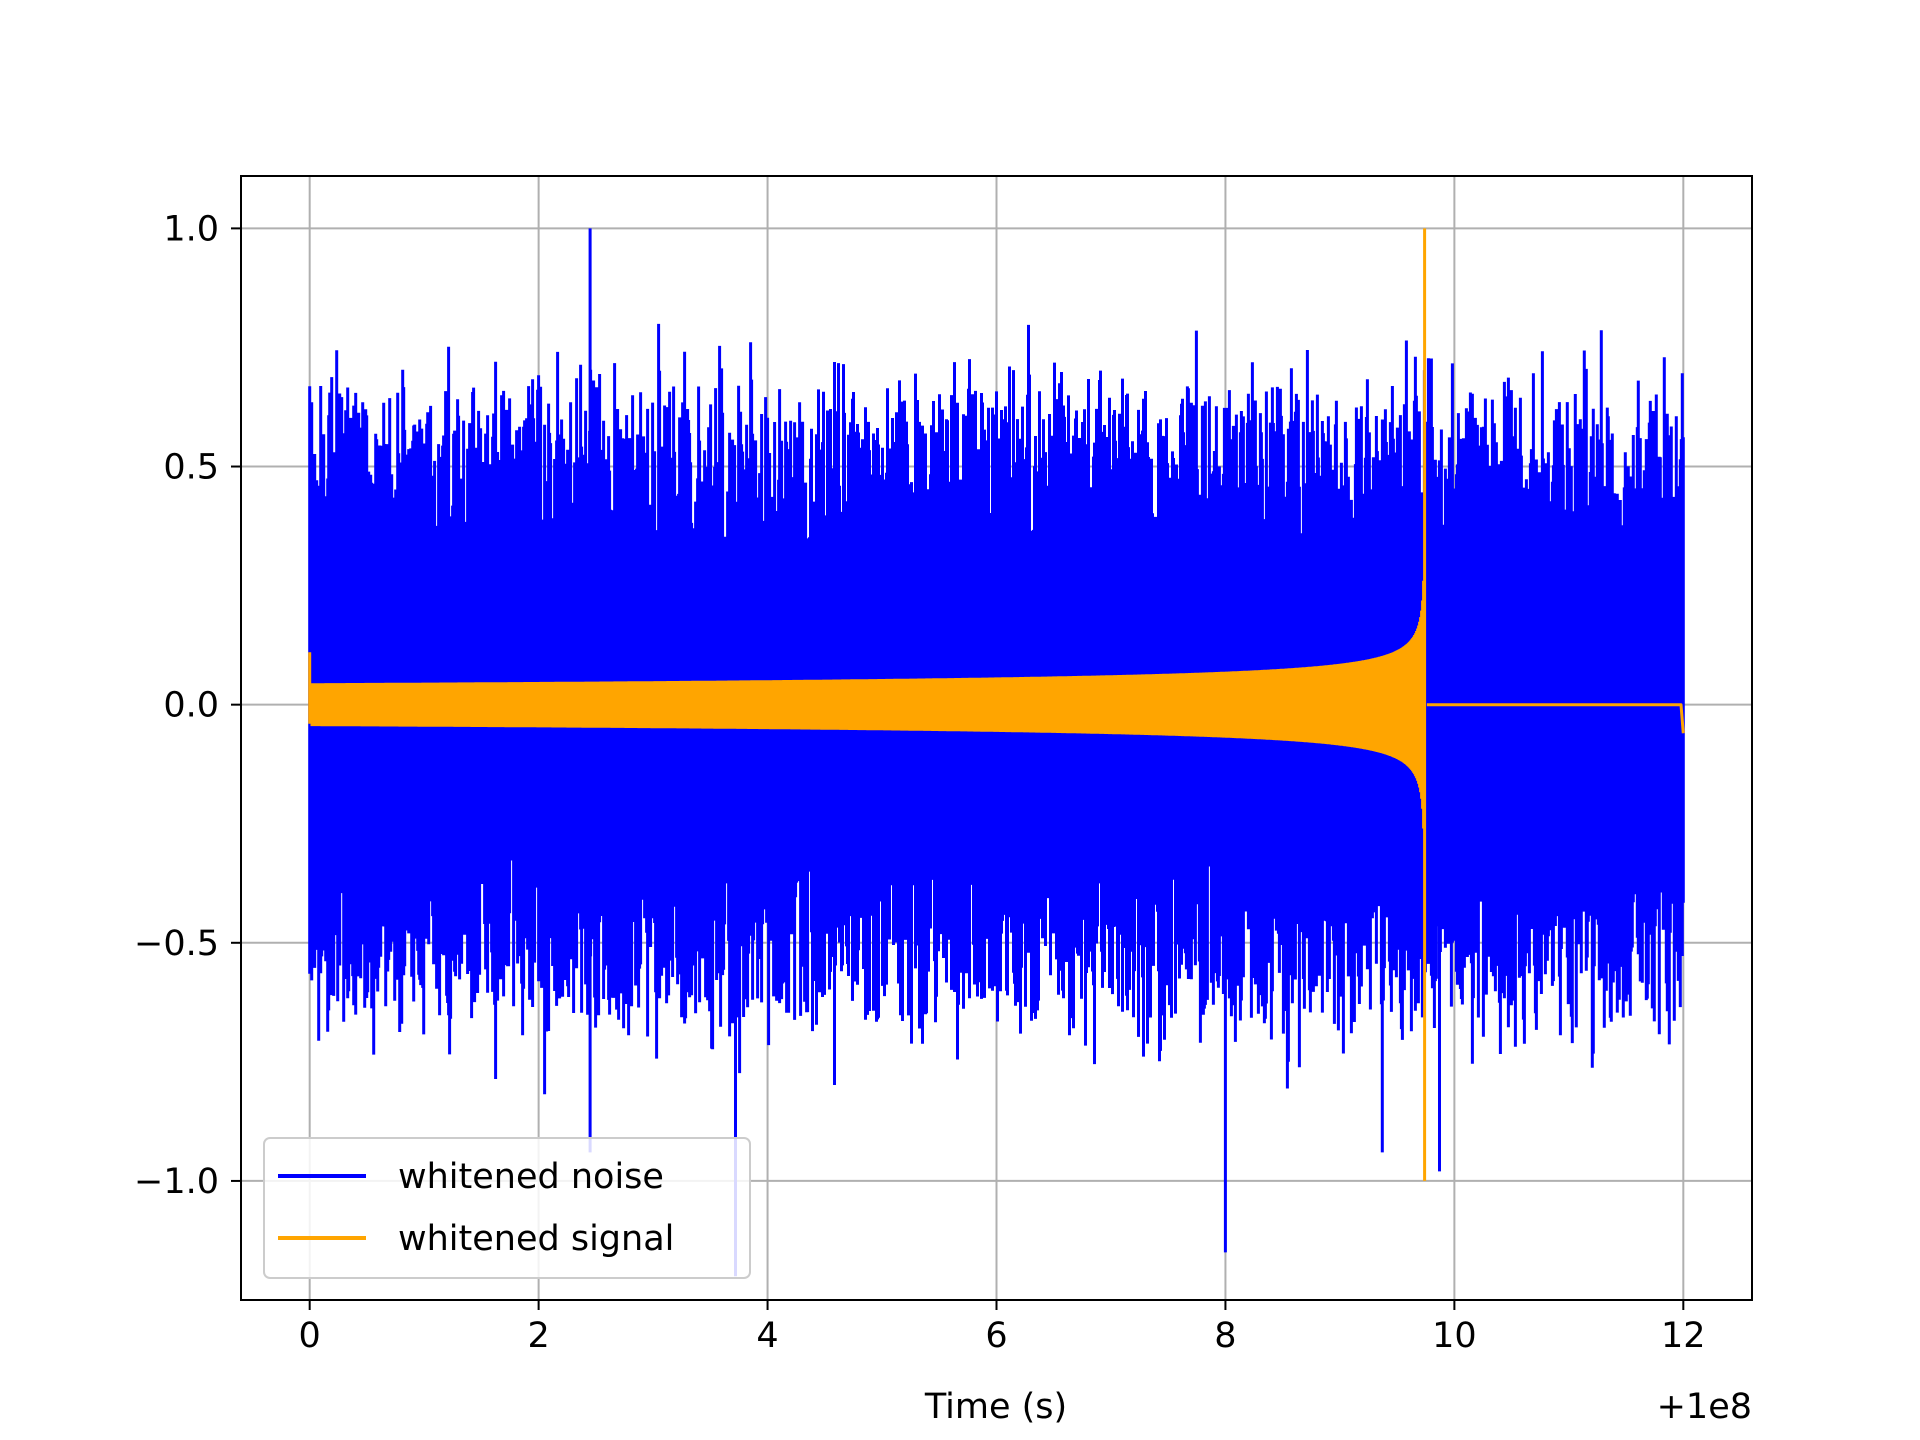 Image resolution: width=1920 pixels, height=1440 pixels. I want to click on y-tick-label: −1.0, so click(176, 1182).